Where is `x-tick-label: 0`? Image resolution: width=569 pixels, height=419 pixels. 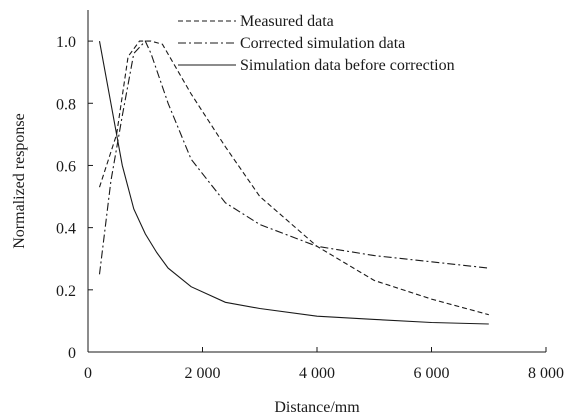 x-tick-label: 0 is located at coordinates (88, 373).